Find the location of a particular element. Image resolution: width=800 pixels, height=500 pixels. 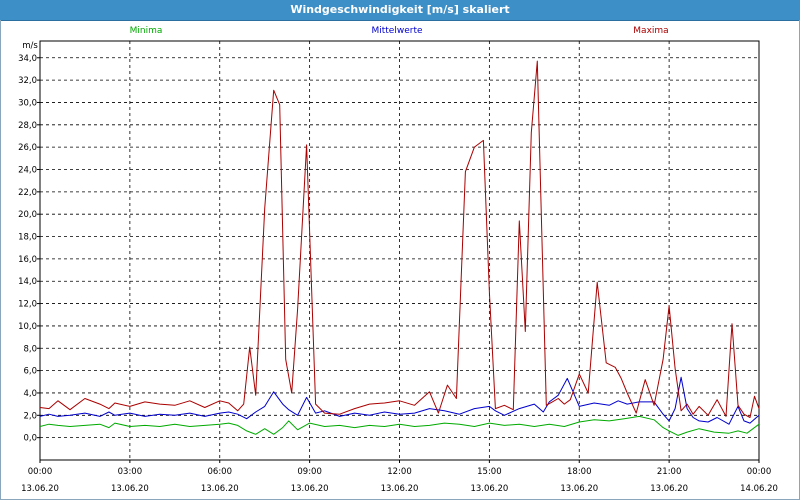

y-tick-label: 34,0 is located at coordinates (27, 59).